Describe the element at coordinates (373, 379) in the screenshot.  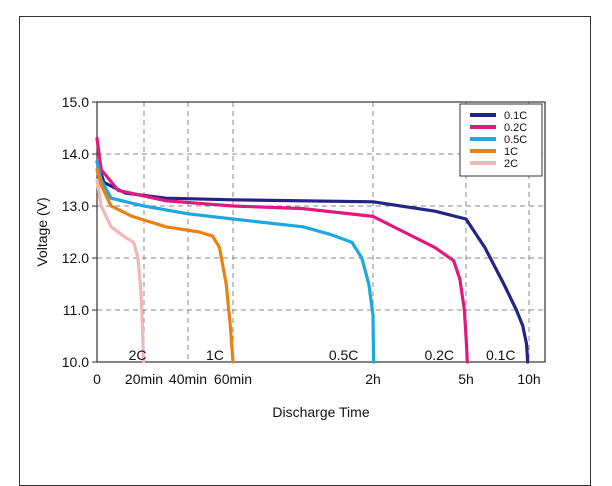
I see `x-tick-label: 2h` at that location.